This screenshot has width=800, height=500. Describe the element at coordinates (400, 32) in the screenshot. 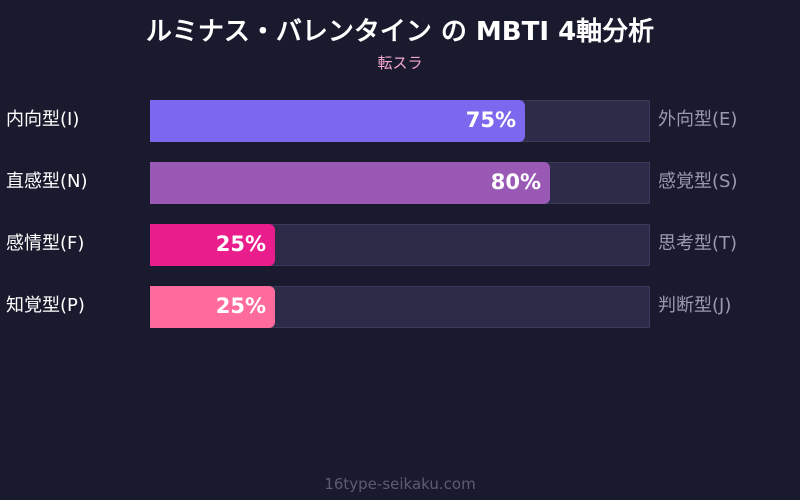

I see `chart-title: ルミナス・バレンタイン の MBTI 4軸分析` at that location.